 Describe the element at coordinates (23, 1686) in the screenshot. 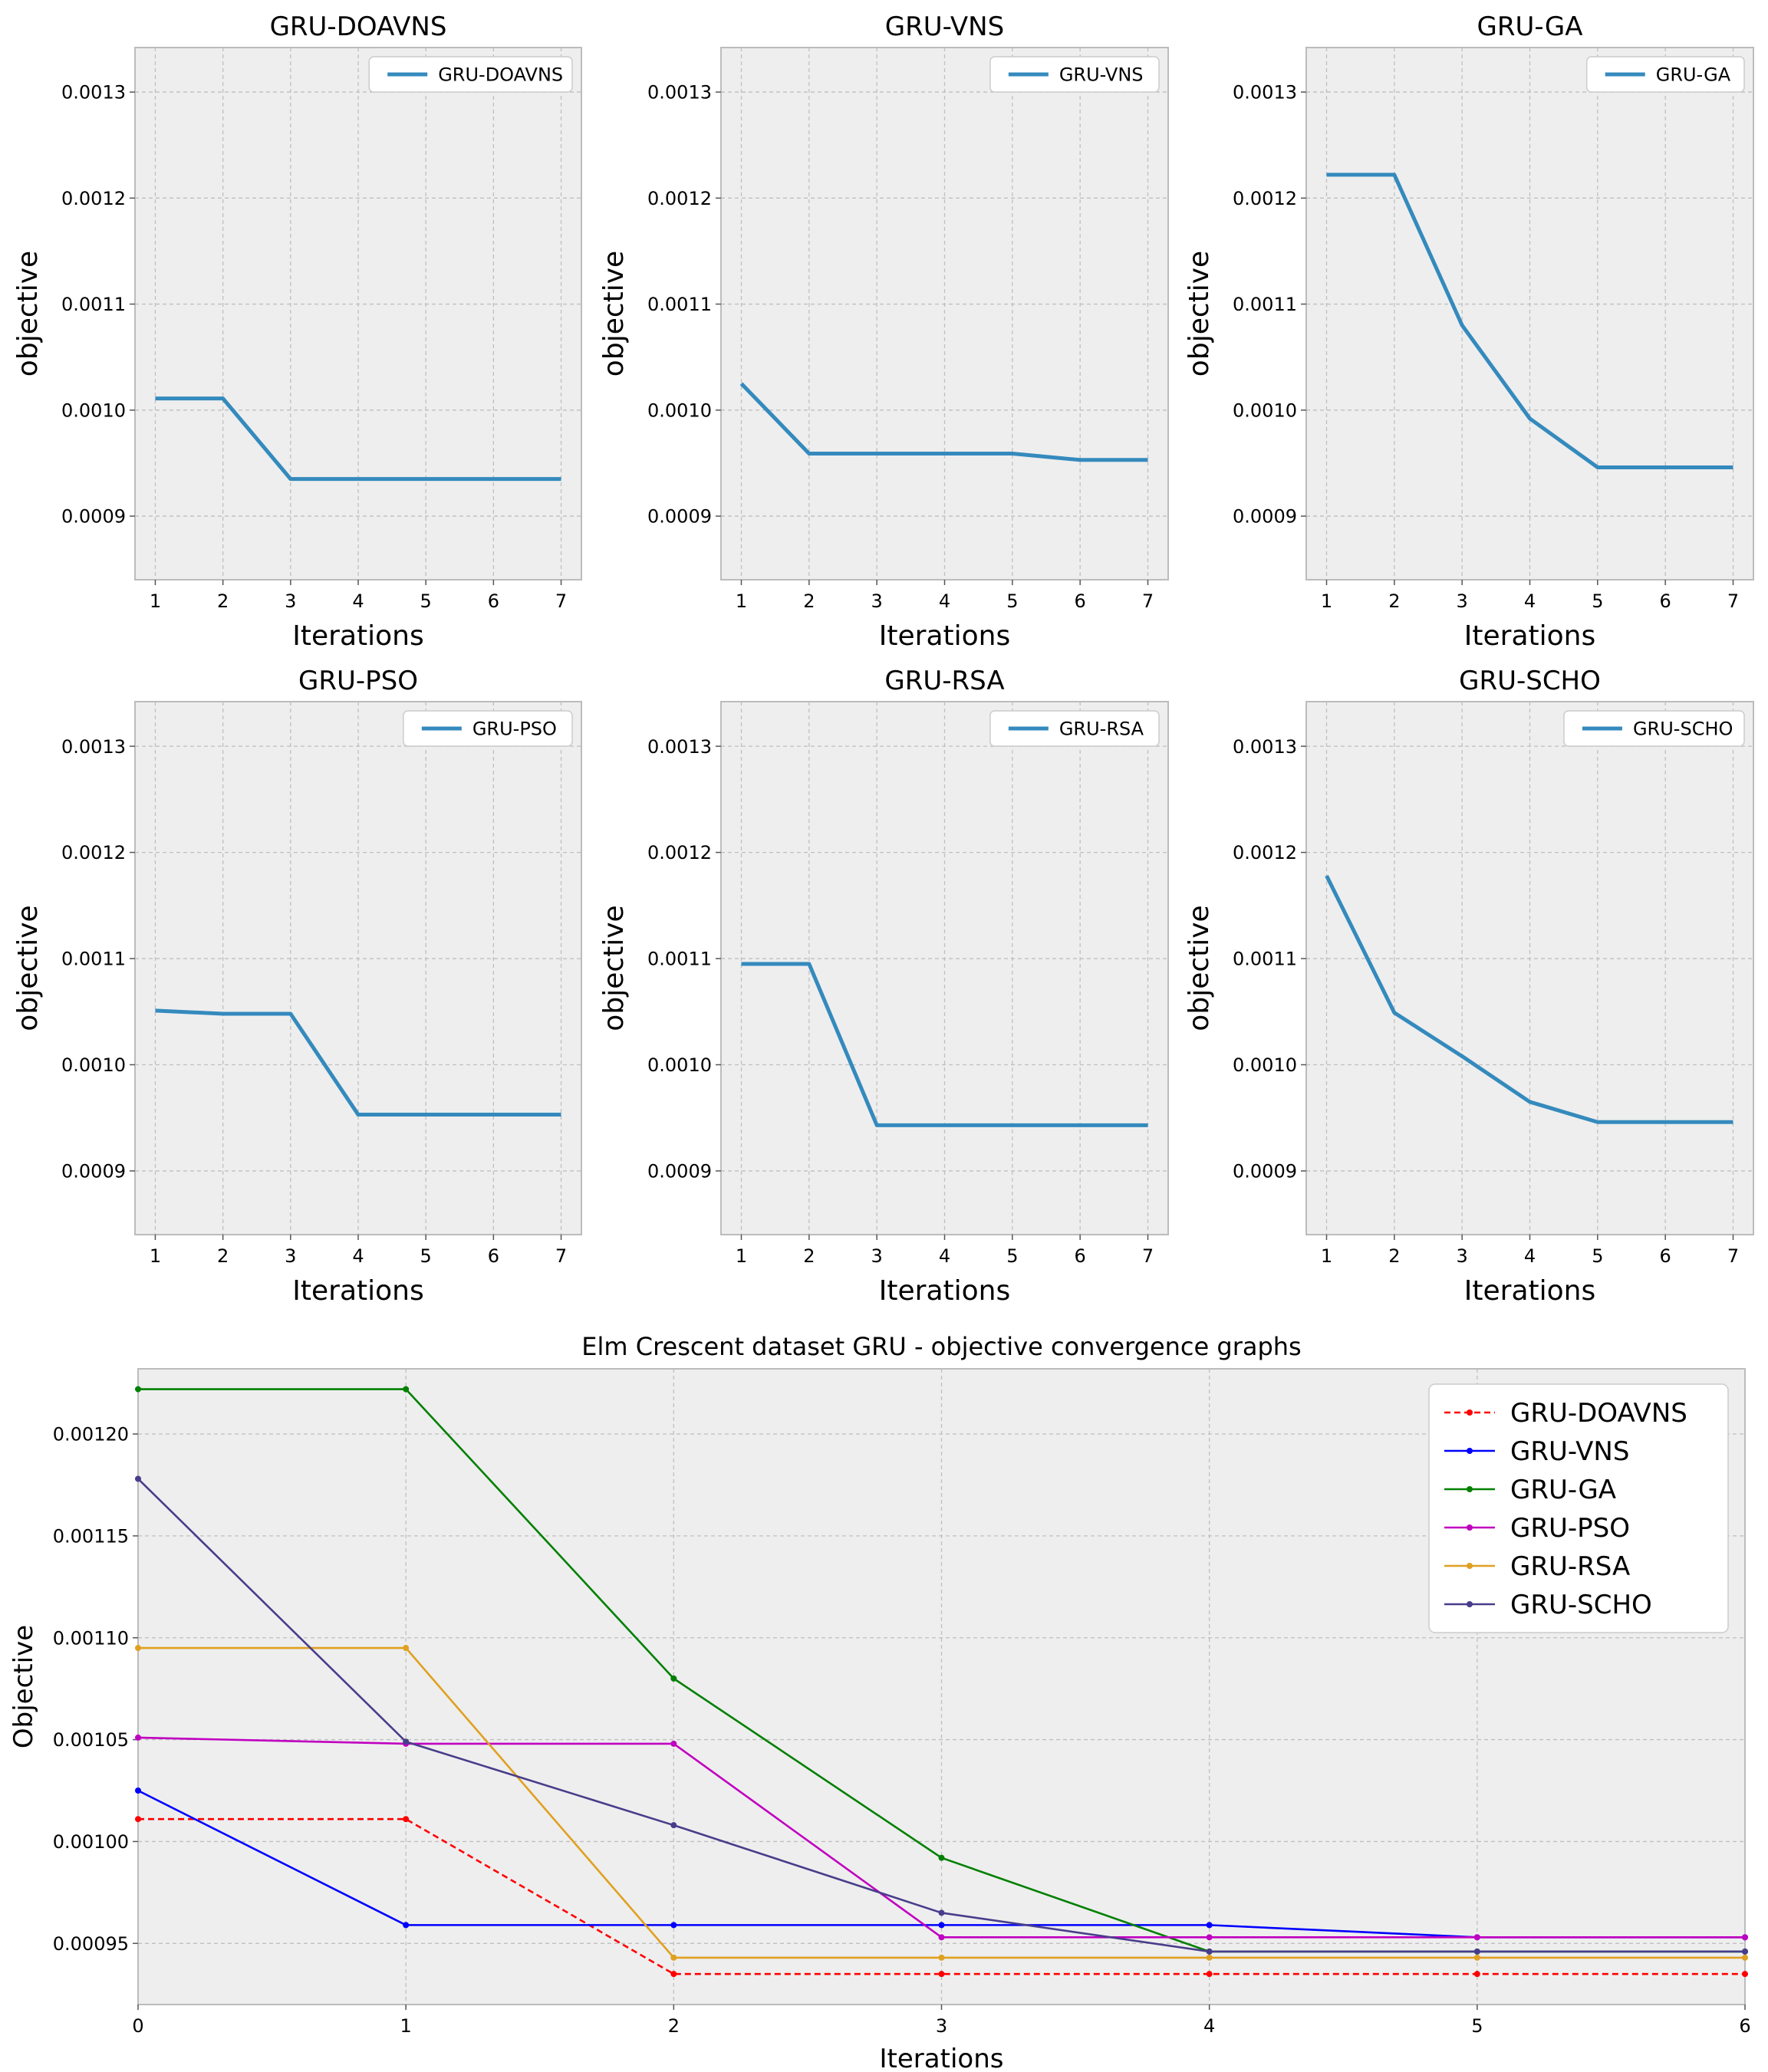

I see `y-axis-label: Objective` at that location.